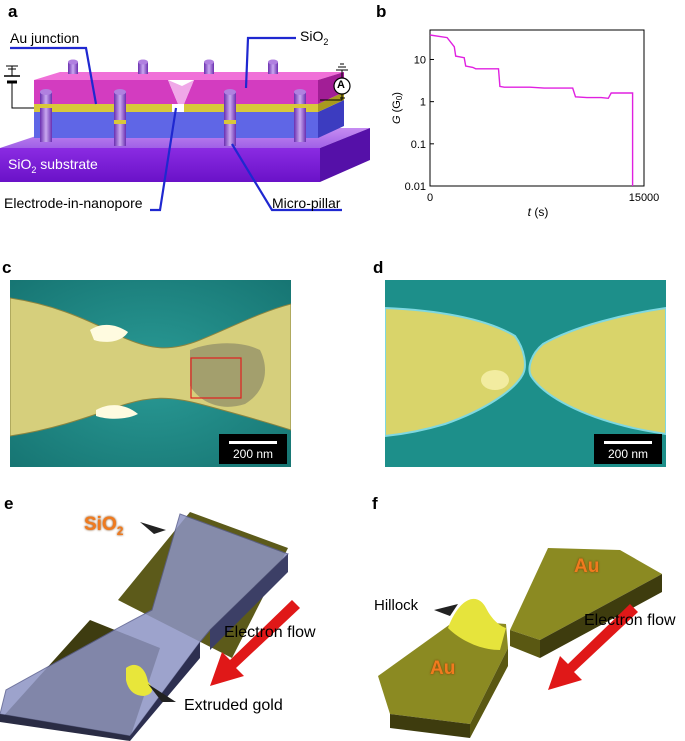  I want to click on sio2-text: SiO, so click(312, 36).